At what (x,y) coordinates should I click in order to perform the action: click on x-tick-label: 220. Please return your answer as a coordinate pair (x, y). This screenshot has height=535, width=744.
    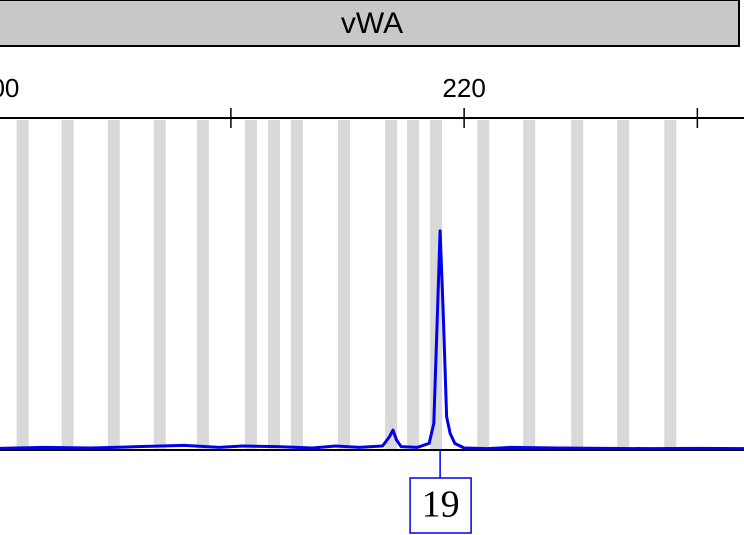
    Looking at the image, I should click on (463, 88).